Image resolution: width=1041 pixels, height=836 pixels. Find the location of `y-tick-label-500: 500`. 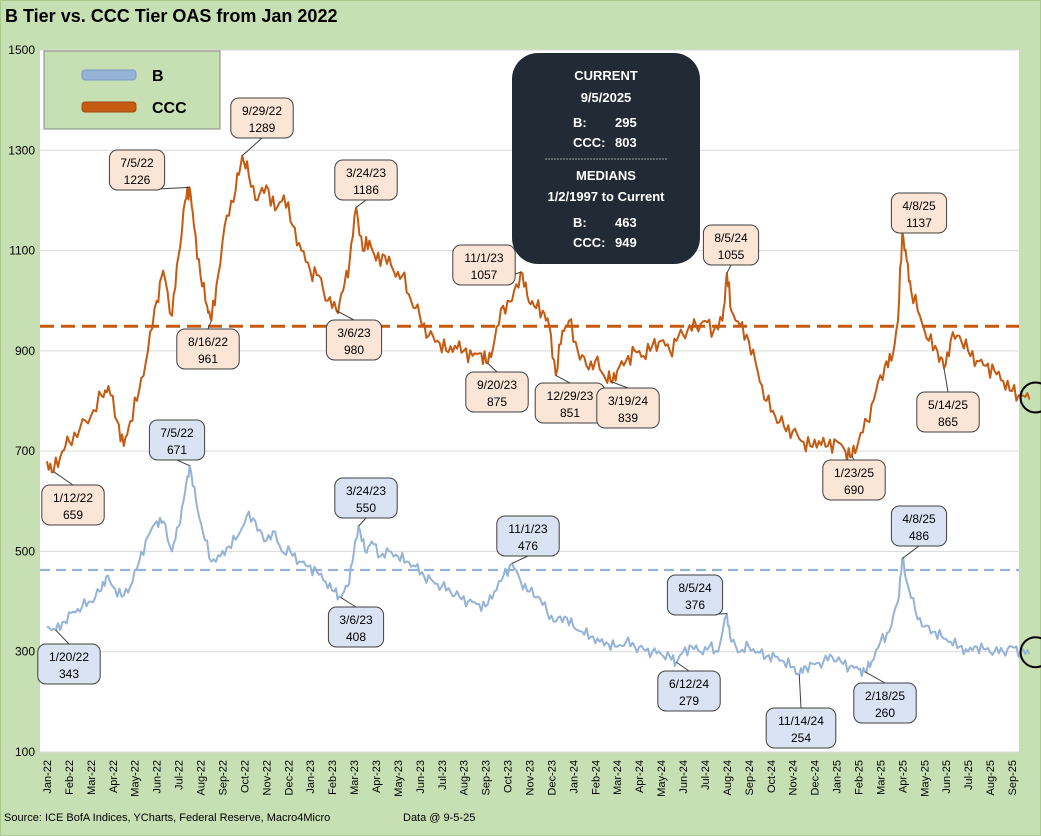

y-tick-label-500: 500 is located at coordinates (25, 551).